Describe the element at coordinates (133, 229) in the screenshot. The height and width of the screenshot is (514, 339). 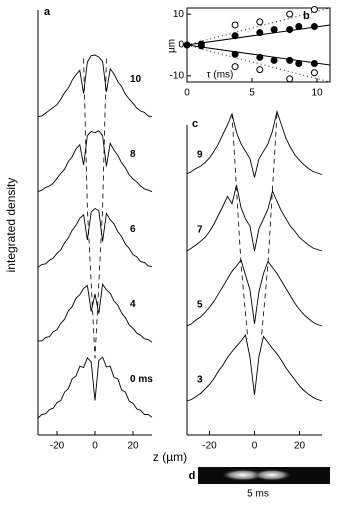
I see `profile-label: 6` at that location.